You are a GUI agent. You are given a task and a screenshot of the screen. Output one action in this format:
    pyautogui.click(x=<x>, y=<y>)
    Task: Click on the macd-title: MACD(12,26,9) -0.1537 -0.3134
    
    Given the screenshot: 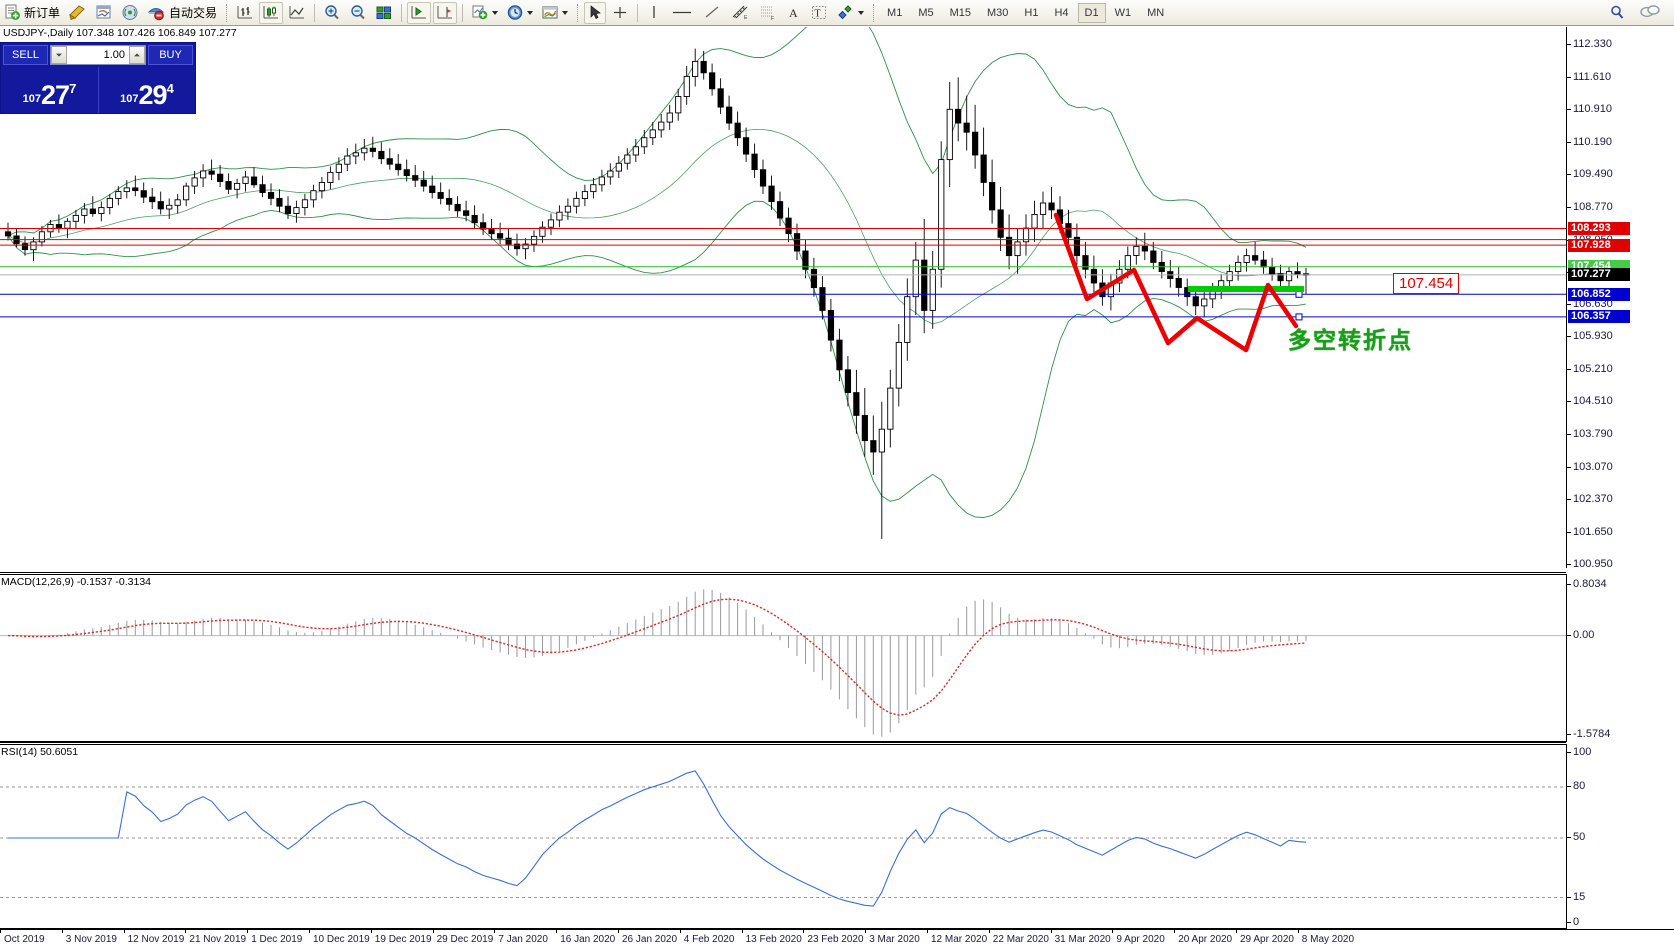 What is the action you would take?
    pyautogui.click(x=76, y=582)
    